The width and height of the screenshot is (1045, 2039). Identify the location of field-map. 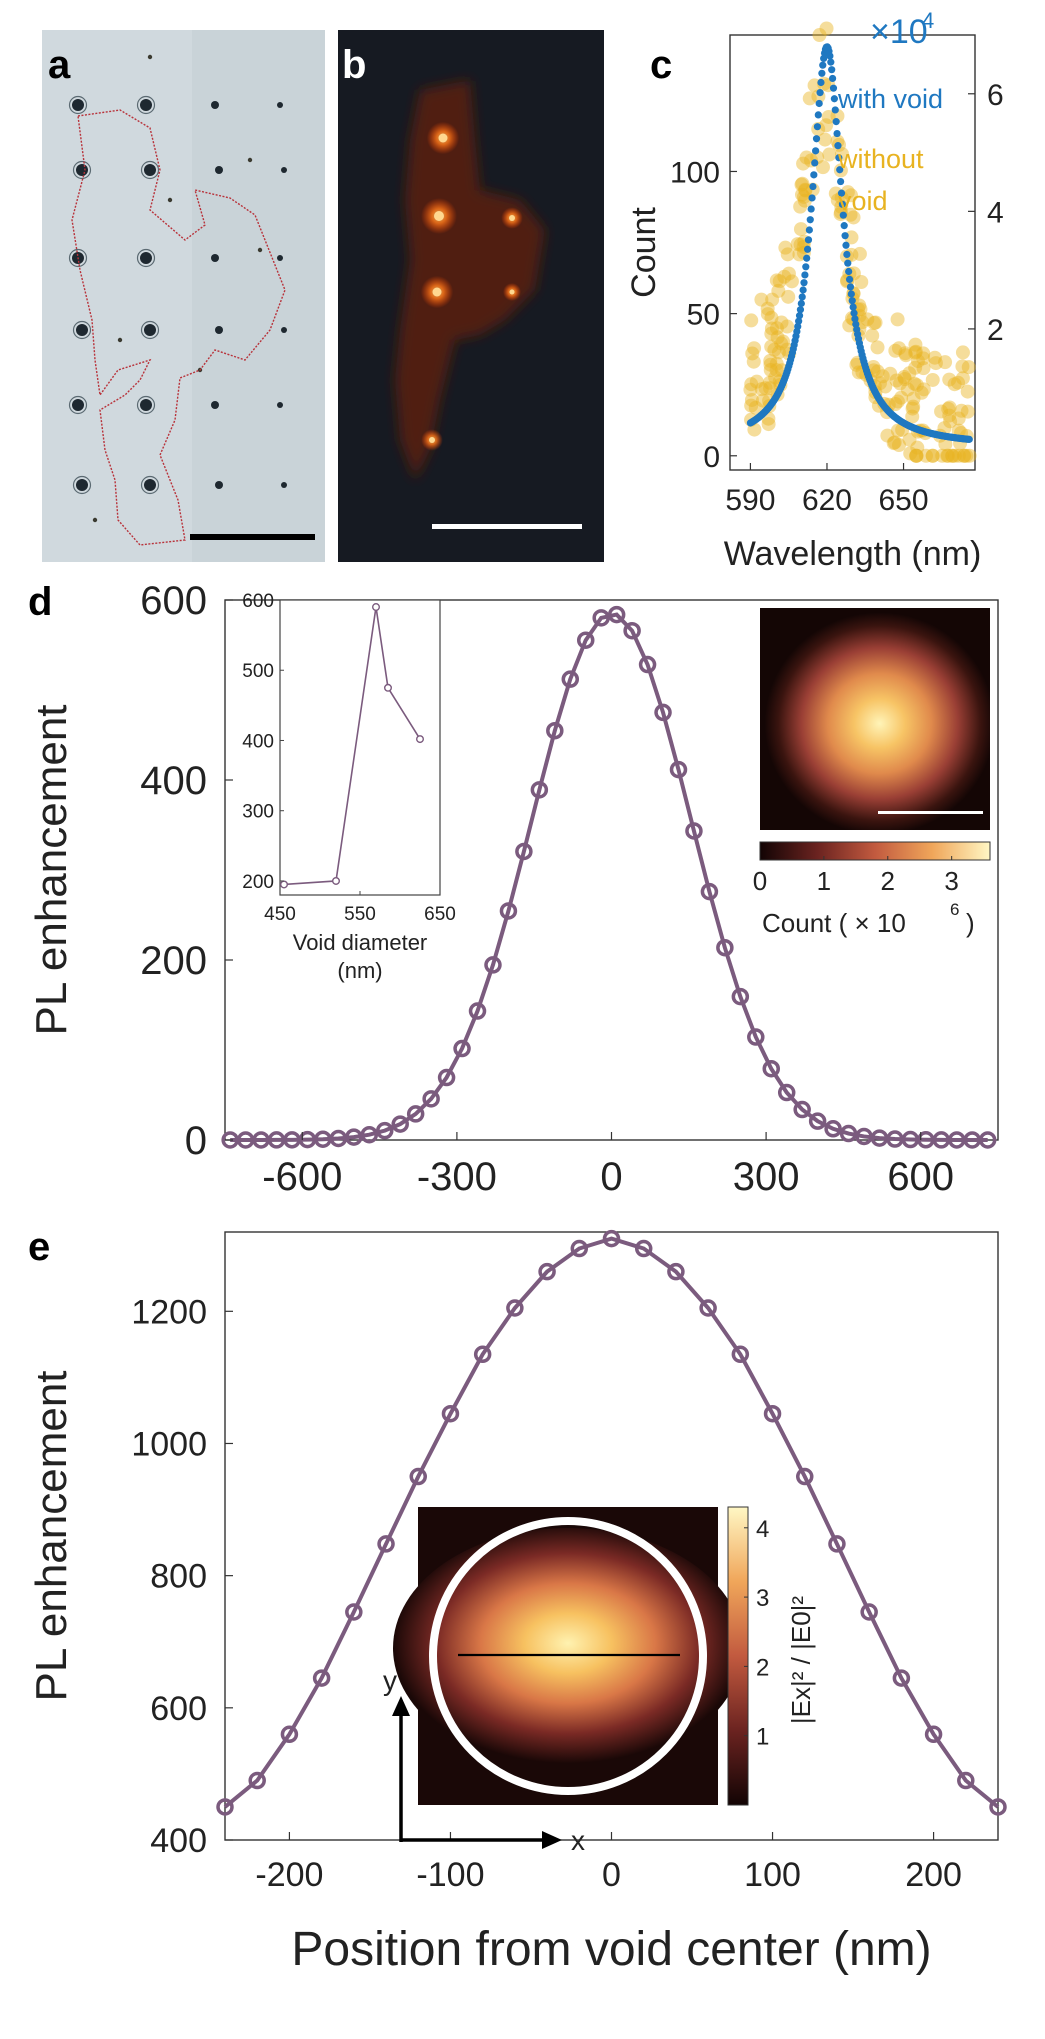
(568, 1648).